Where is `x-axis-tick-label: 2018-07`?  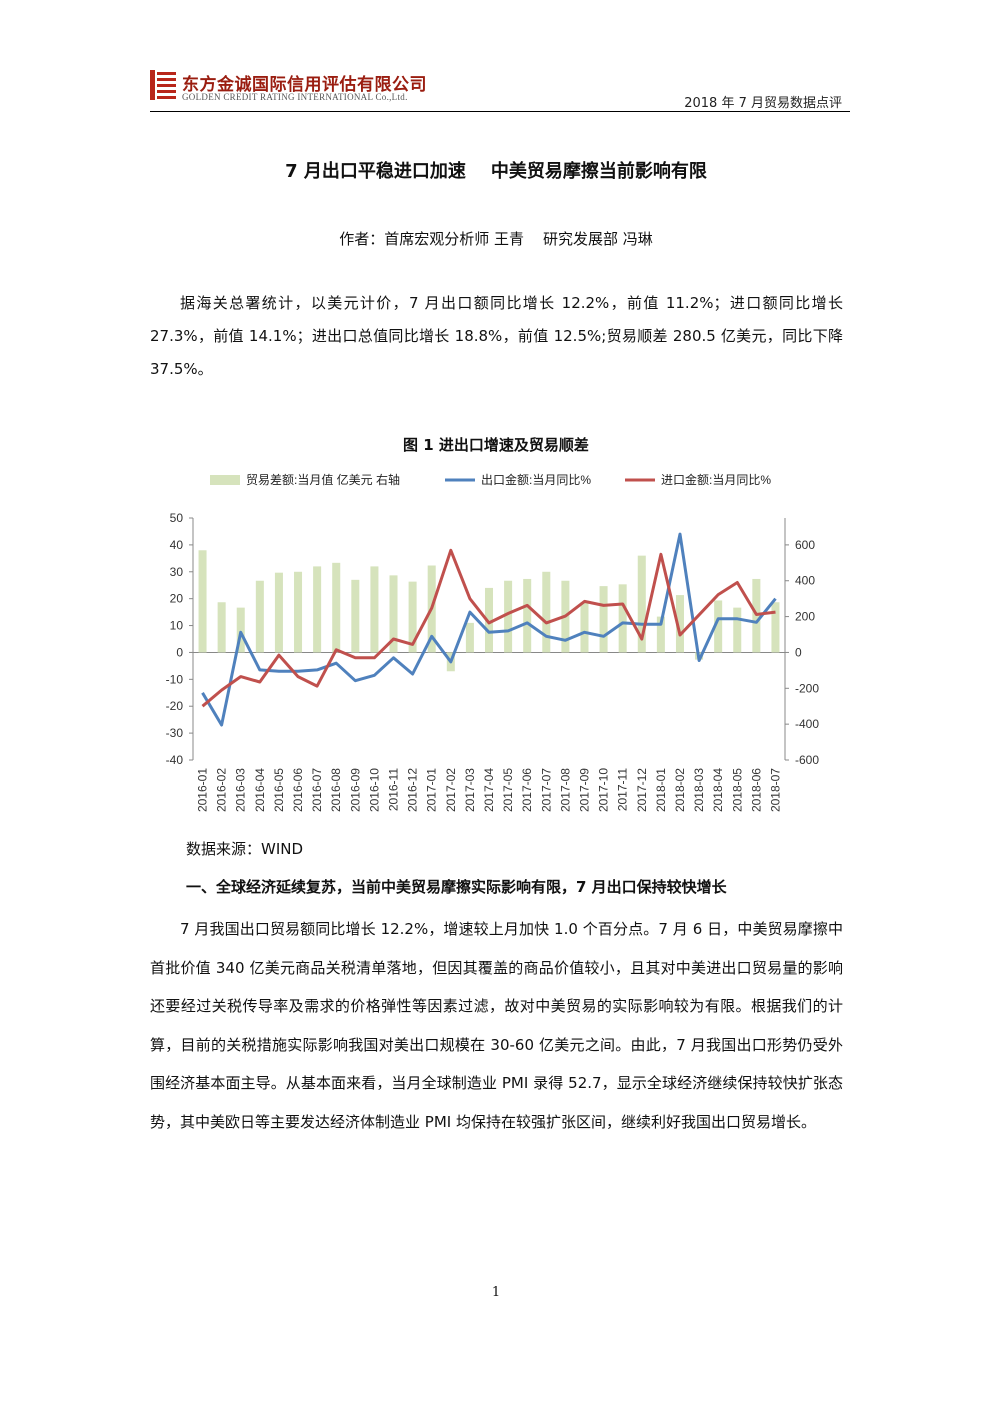 x-axis-tick-label: 2018-07 is located at coordinates (775, 790).